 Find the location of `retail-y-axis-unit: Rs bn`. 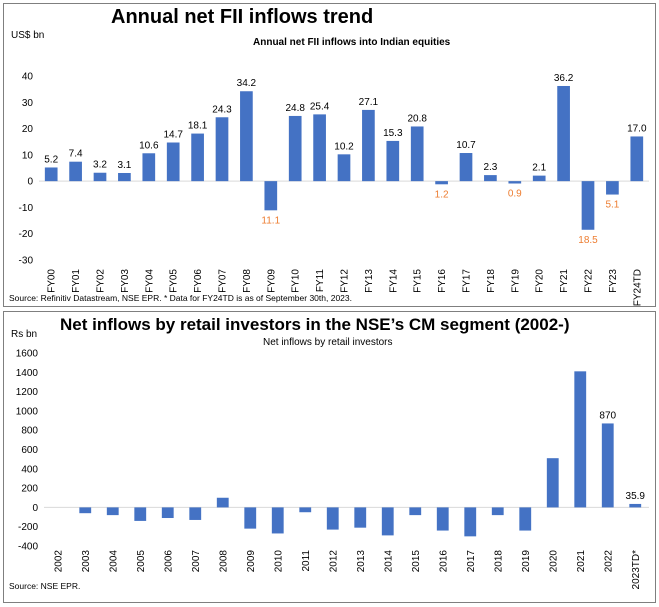

retail-y-axis-unit: Rs bn is located at coordinates (24, 334).